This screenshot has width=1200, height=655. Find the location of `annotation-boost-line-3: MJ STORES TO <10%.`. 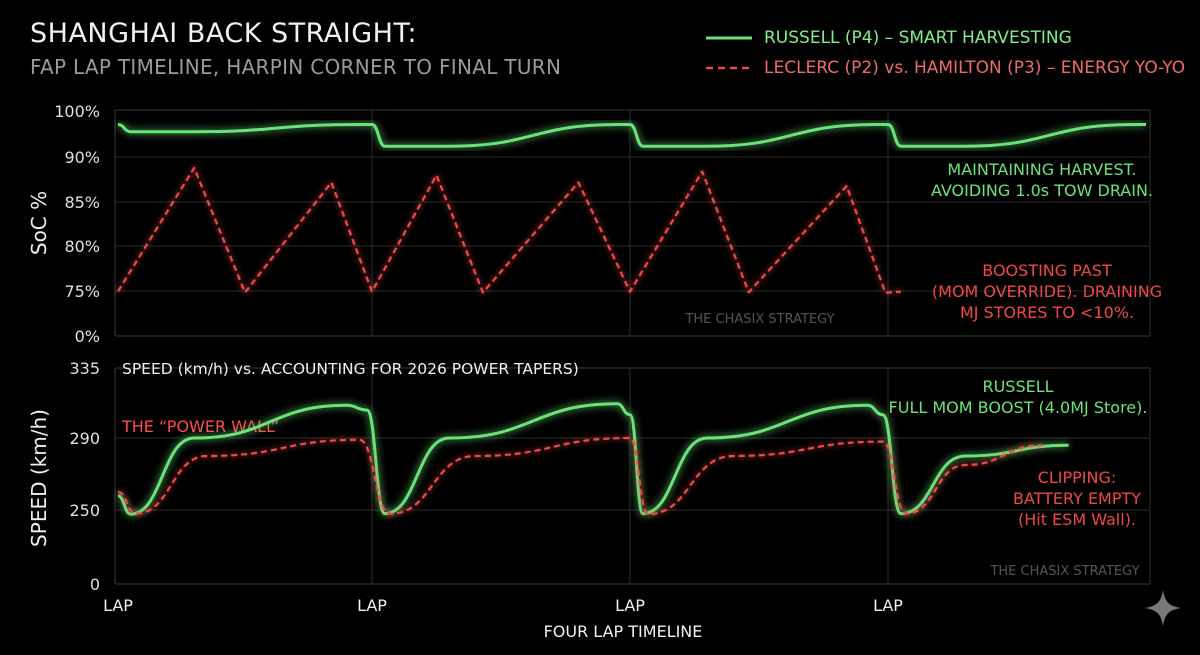

annotation-boost-line-3: MJ STORES TO <10%. is located at coordinates (1047, 312).